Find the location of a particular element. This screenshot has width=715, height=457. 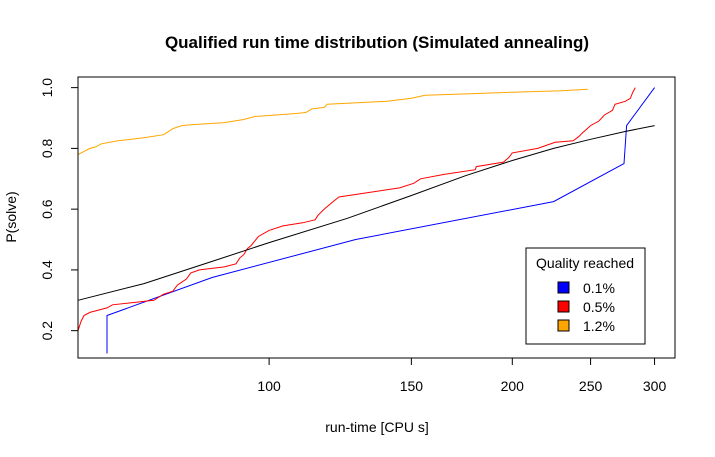

y-tick-label: 0.6 is located at coordinates (47, 209).